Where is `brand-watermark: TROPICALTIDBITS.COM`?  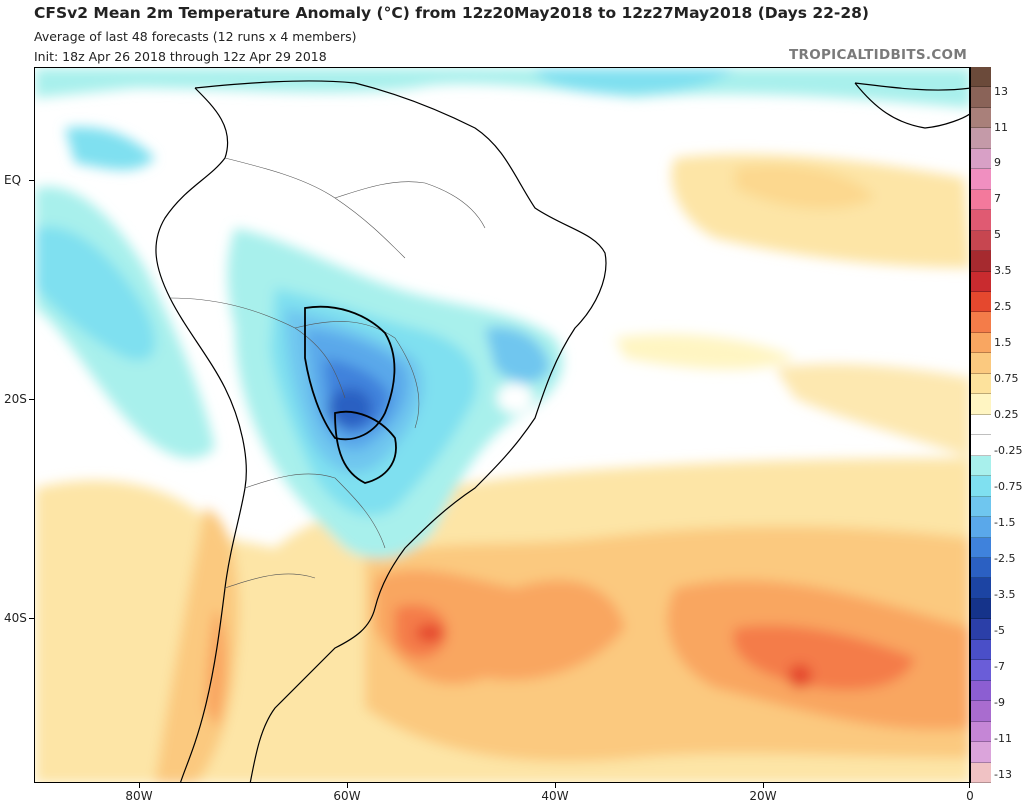 brand-watermark: TROPICALTIDBITS.COM is located at coordinates (878, 55).